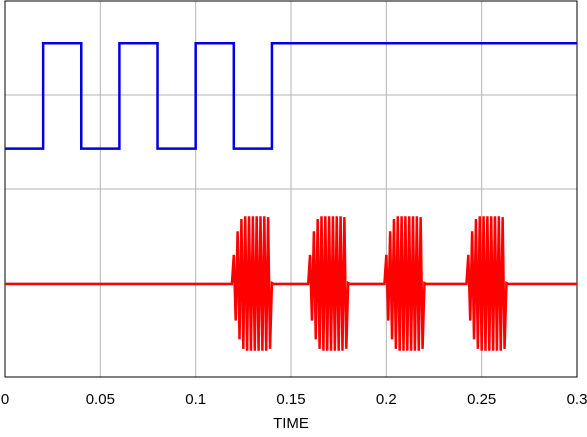 The image size is (587, 437). Describe the element at coordinates (291, 423) in the screenshot. I see `x-axis-label: TIME` at that location.